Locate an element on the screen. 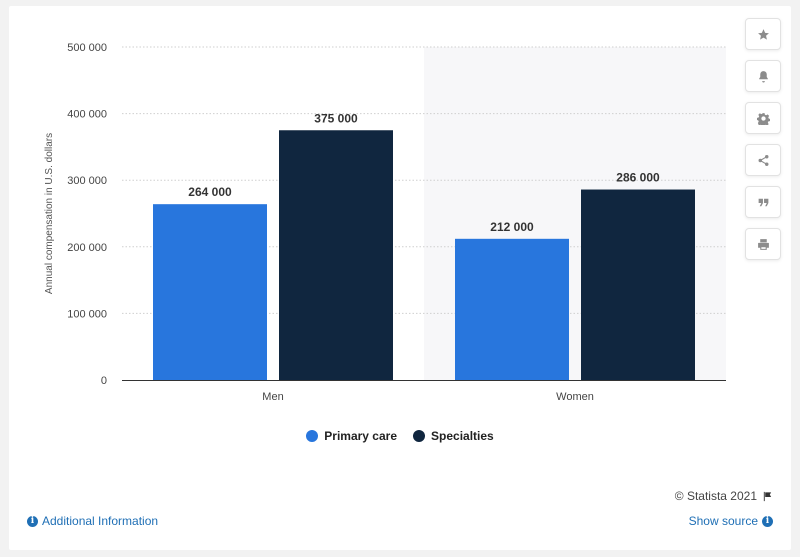 This screenshot has width=800, height=557. y-tick-label: 500 000 is located at coordinates (87, 48).